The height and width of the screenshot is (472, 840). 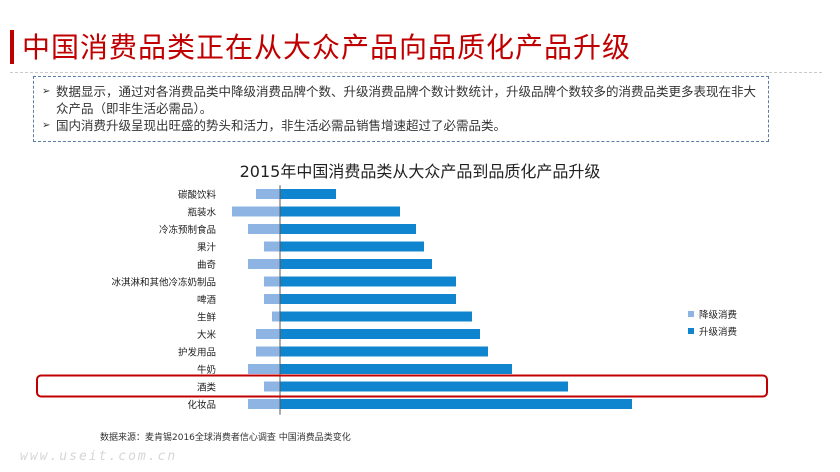 What do you see at coordinates (207, 335) in the screenshot?
I see `category-label: 大米` at bounding box center [207, 335].